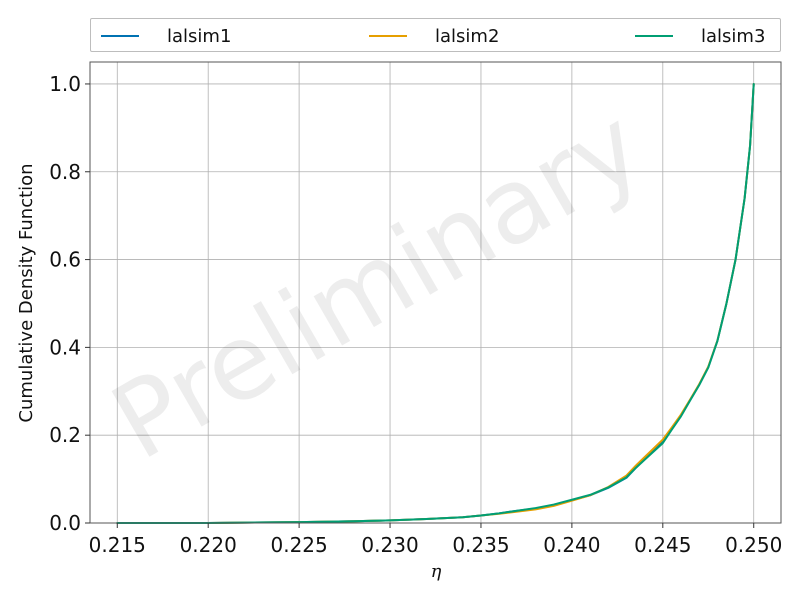 The width and height of the screenshot is (800, 600). I want to click on legend-swatch-lalsim3, so click(654, 36).